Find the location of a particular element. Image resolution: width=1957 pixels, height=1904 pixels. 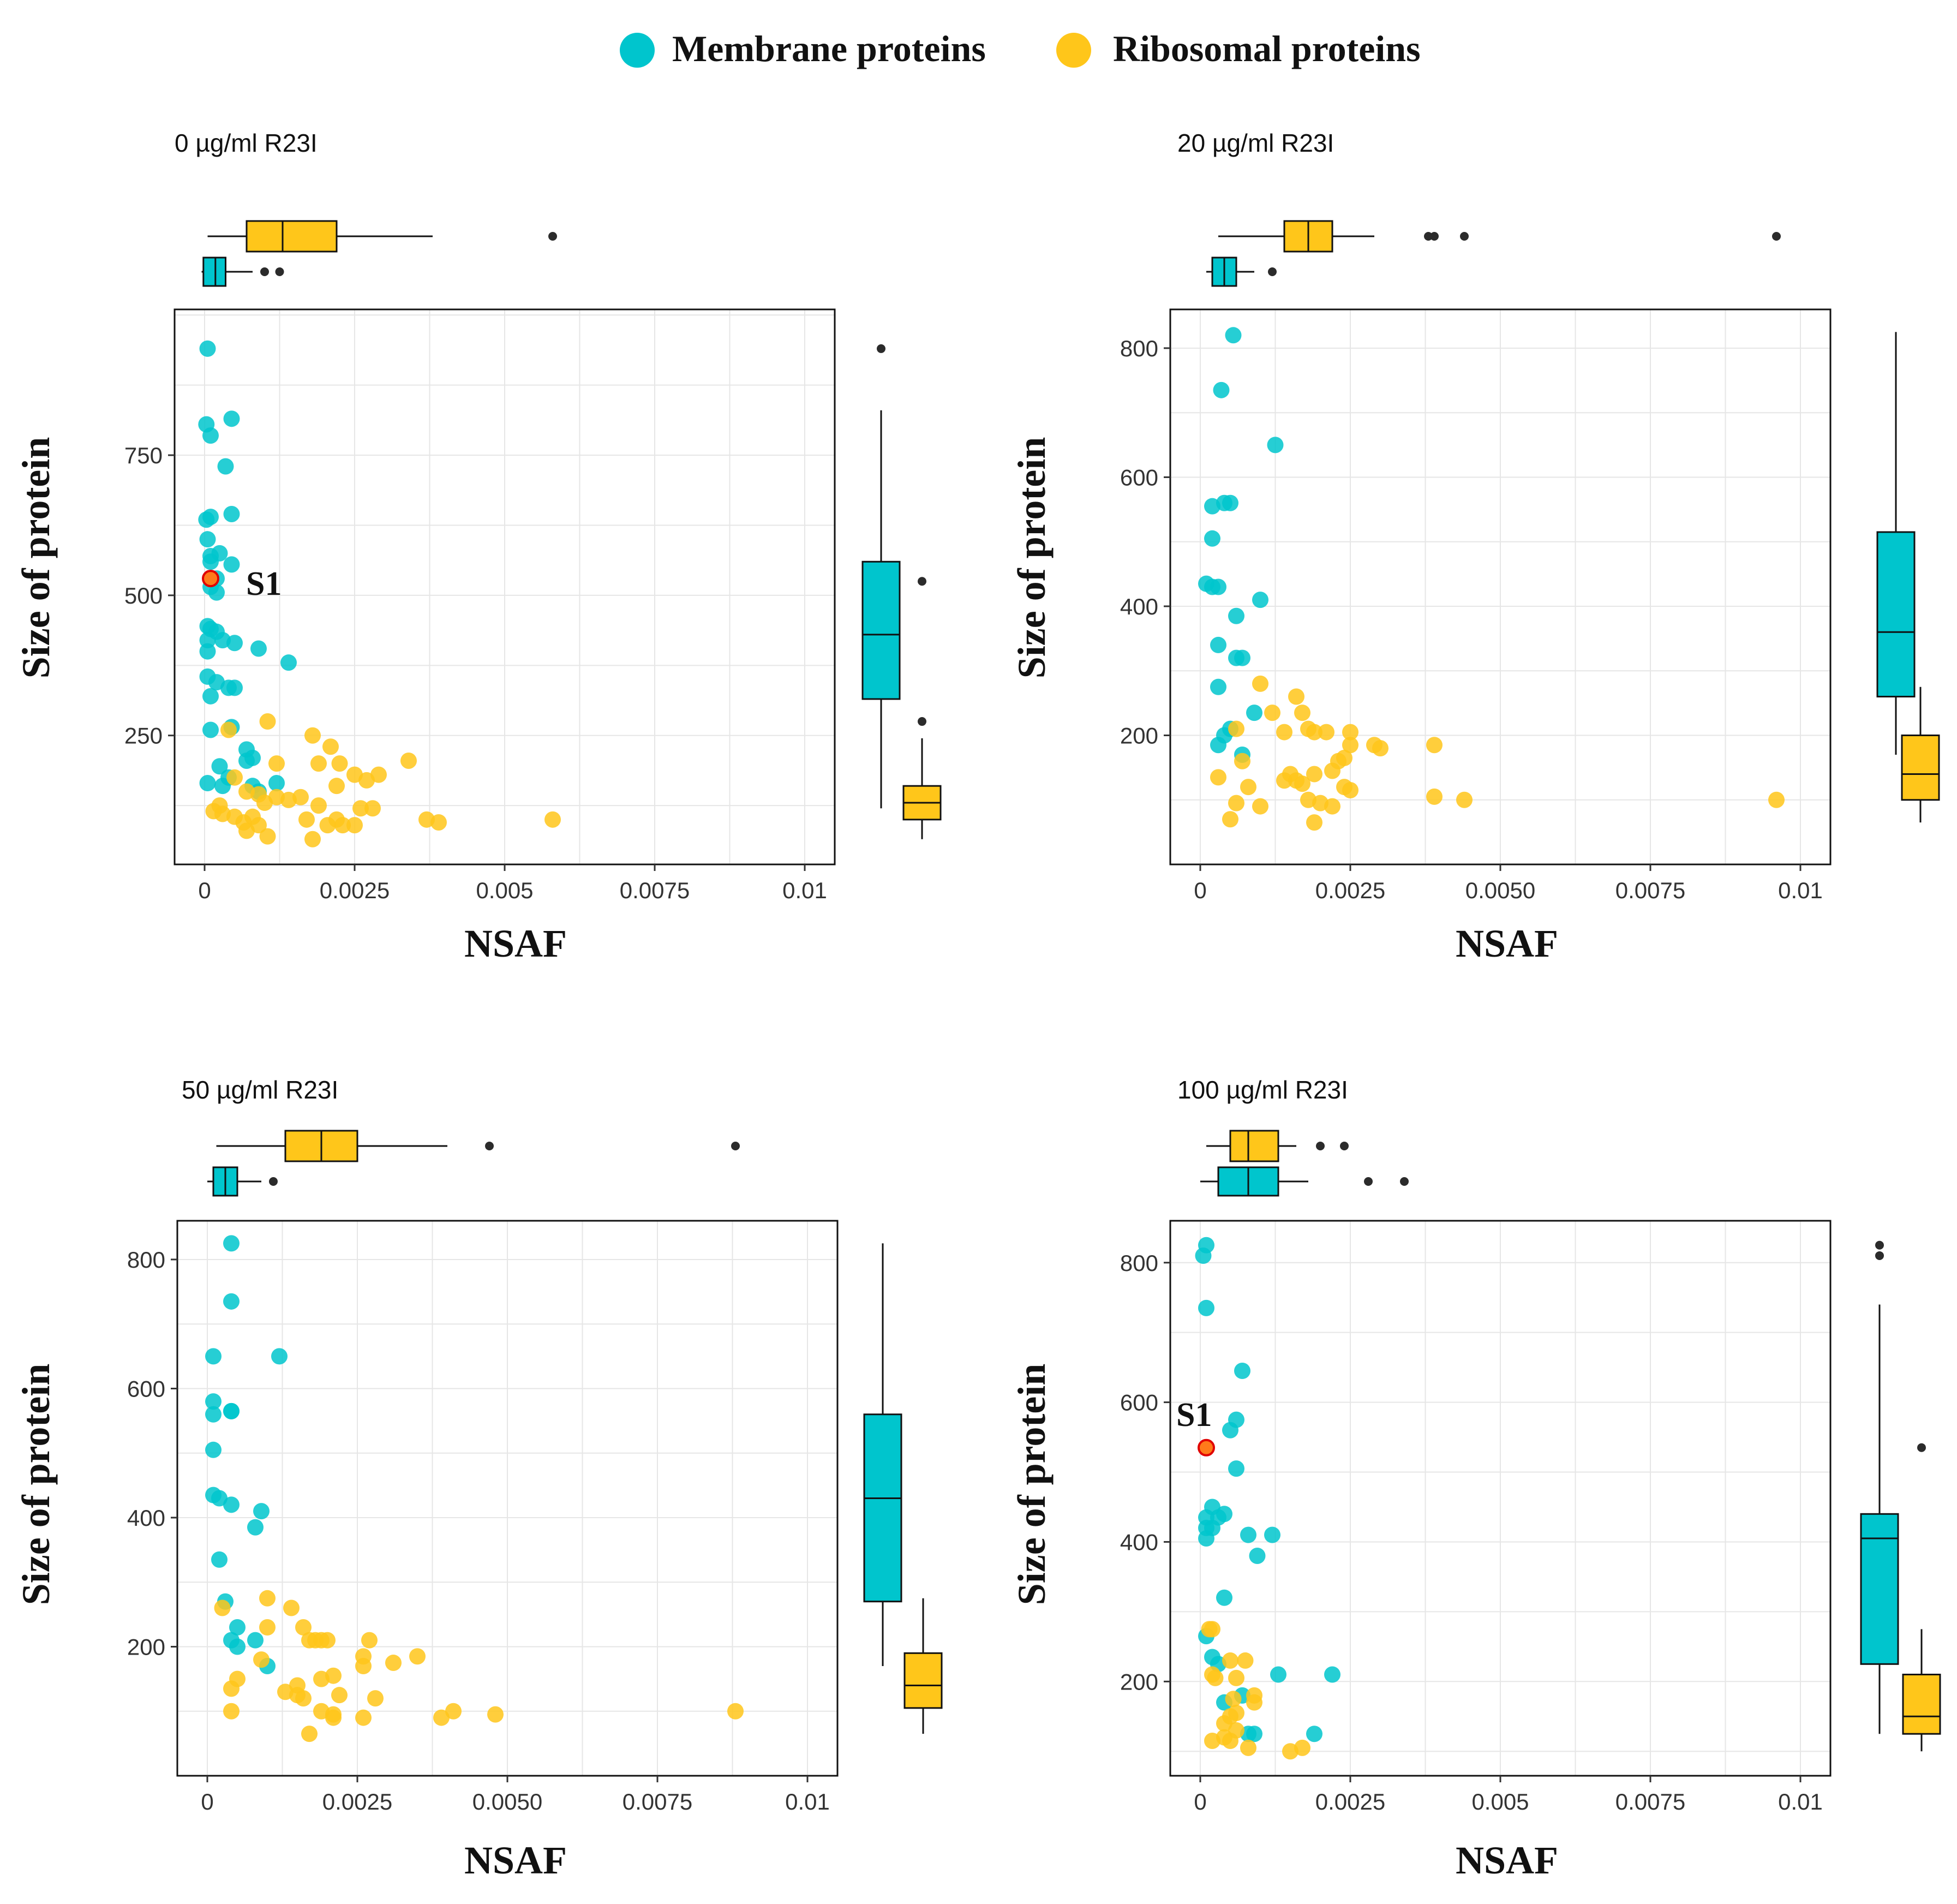

y-tick-label: 200 is located at coordinates (1139, 1681).